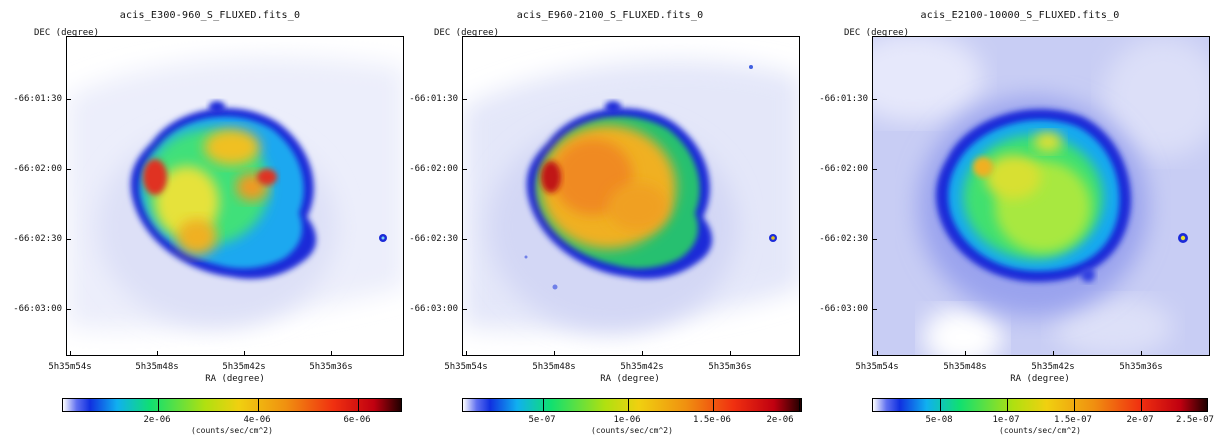  Describe the element at coordinates (1020, 15) in the screenshot. I see `panel-title: acis_E2100-10000_S_FLUXED.fits_0` at that location.